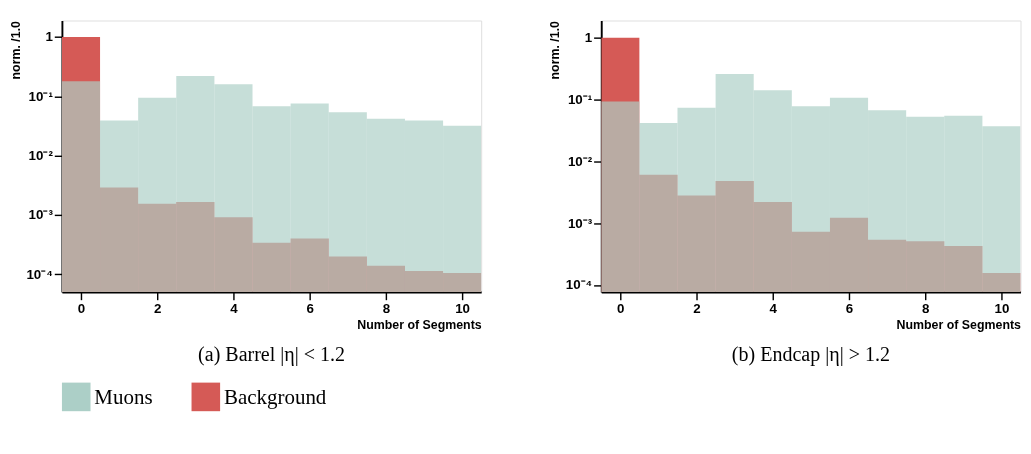  I want to click on legend-label: Background, so click(275, 396).